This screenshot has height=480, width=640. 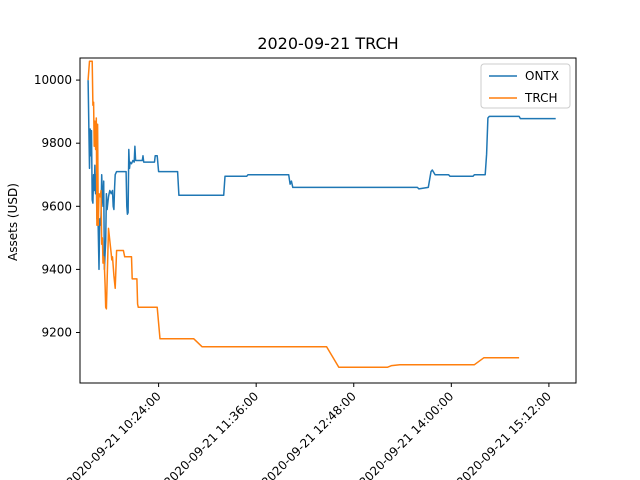 I want to click on legend-label-ontx: ONTX, so click(x=542, y=76).